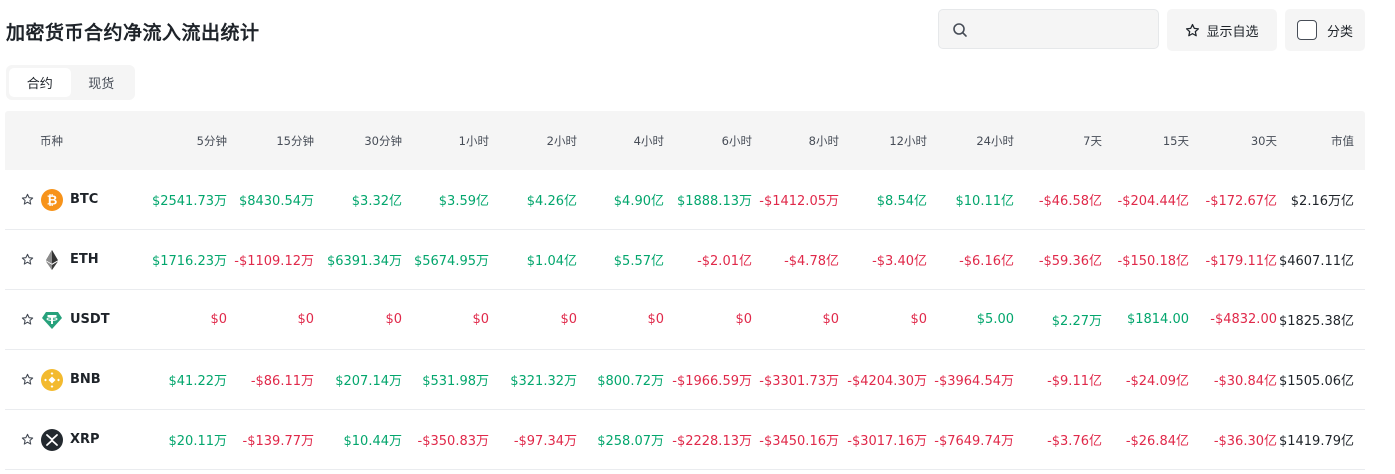 This screenshot has height=474, width=1395. What do you see at coordinates (84, 199) in the screenshot?
I see `coin-symbol: BTC` at bounding box center [84, 199].